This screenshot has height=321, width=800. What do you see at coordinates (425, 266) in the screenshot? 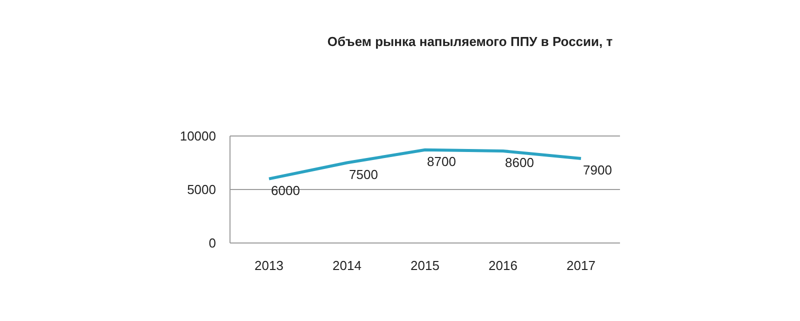
I see `x-tick-label: 2015` at bounding box center [425, 266].